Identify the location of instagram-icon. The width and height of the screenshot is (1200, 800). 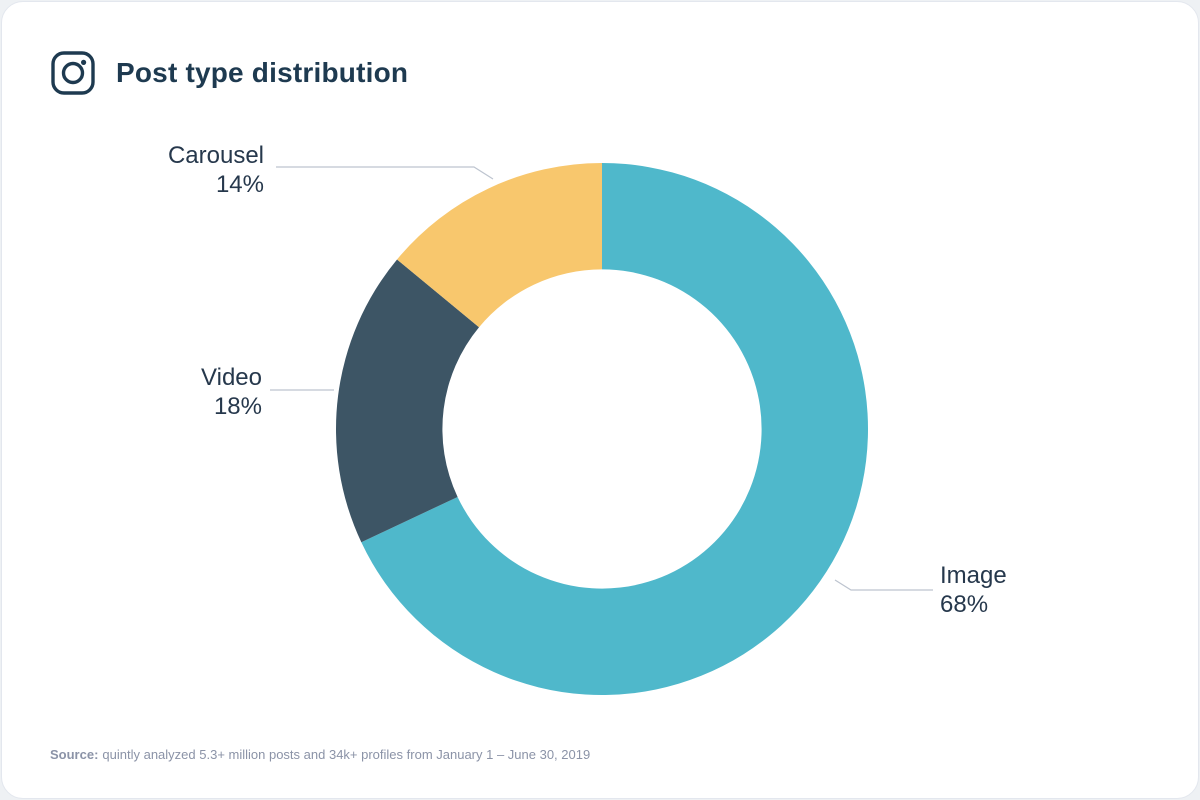
(73, 73).